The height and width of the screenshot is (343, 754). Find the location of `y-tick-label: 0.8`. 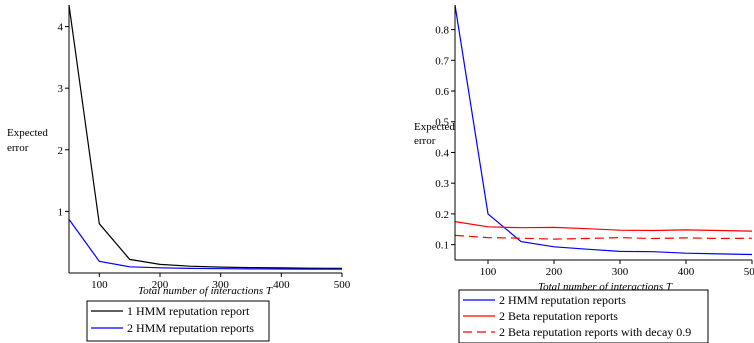

y-tick-label: 0.8 is located at coordinates (442, 31).